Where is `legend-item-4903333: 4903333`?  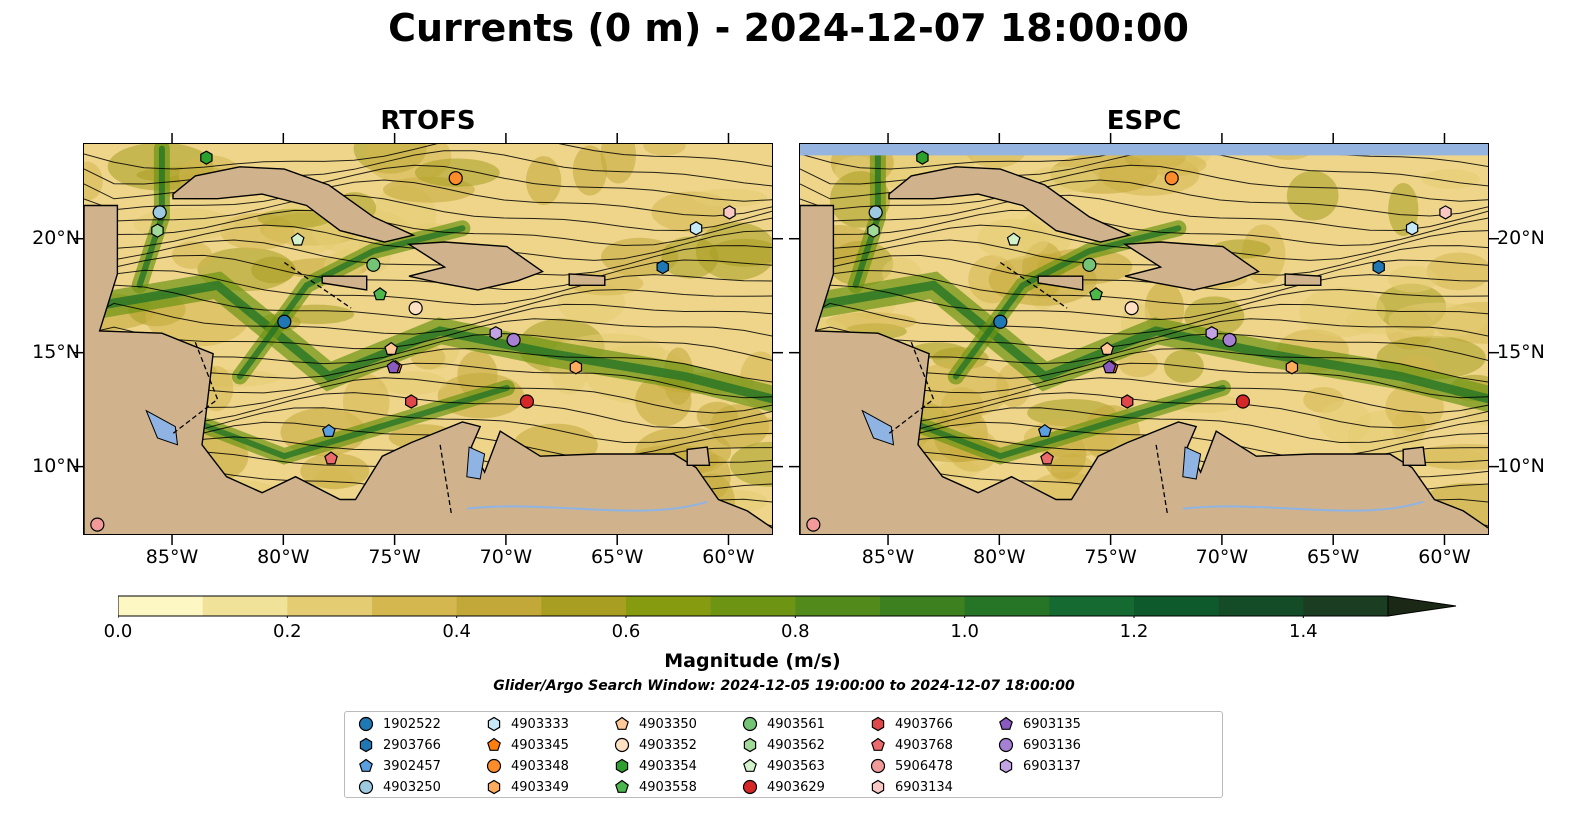 legend-item-4903333: 4903333 is located at coordinates (527, 724).